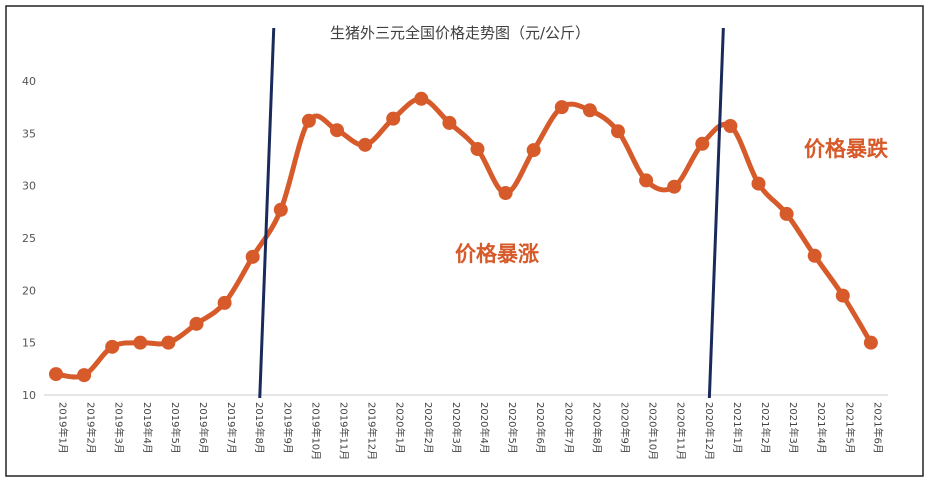  What do you see at coordinates (29, 395) in the screenshot?
I see `y-tick-label: 10` at bounding box center [29, 395].